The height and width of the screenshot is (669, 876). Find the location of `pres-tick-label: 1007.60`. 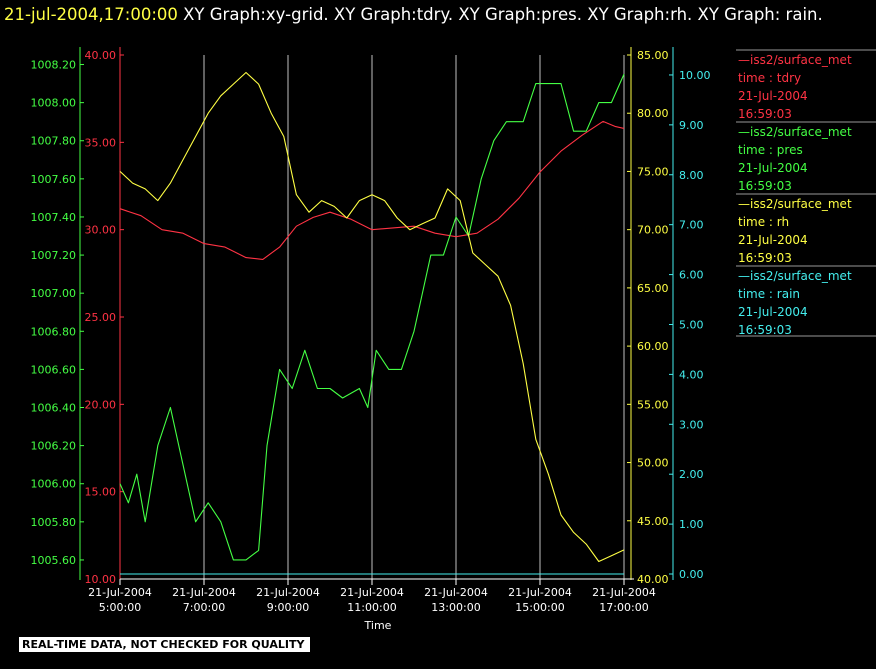

pres-tick-label: 1007.60 is located at coordinates (54, 179).